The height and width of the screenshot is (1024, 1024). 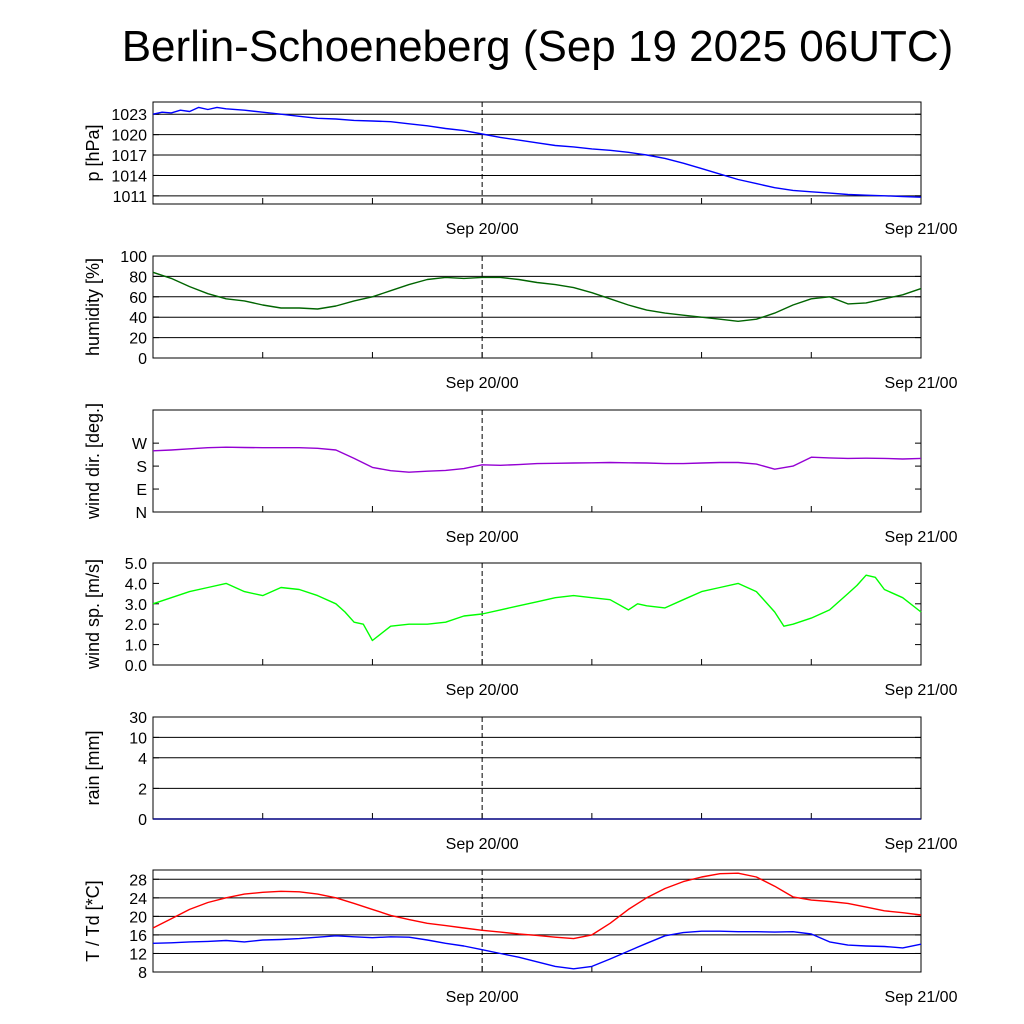 What do you see at coordinates (130, 197) in the screenshot?
I see `y-tick-label: 1011` at bounding box center [130, 197].